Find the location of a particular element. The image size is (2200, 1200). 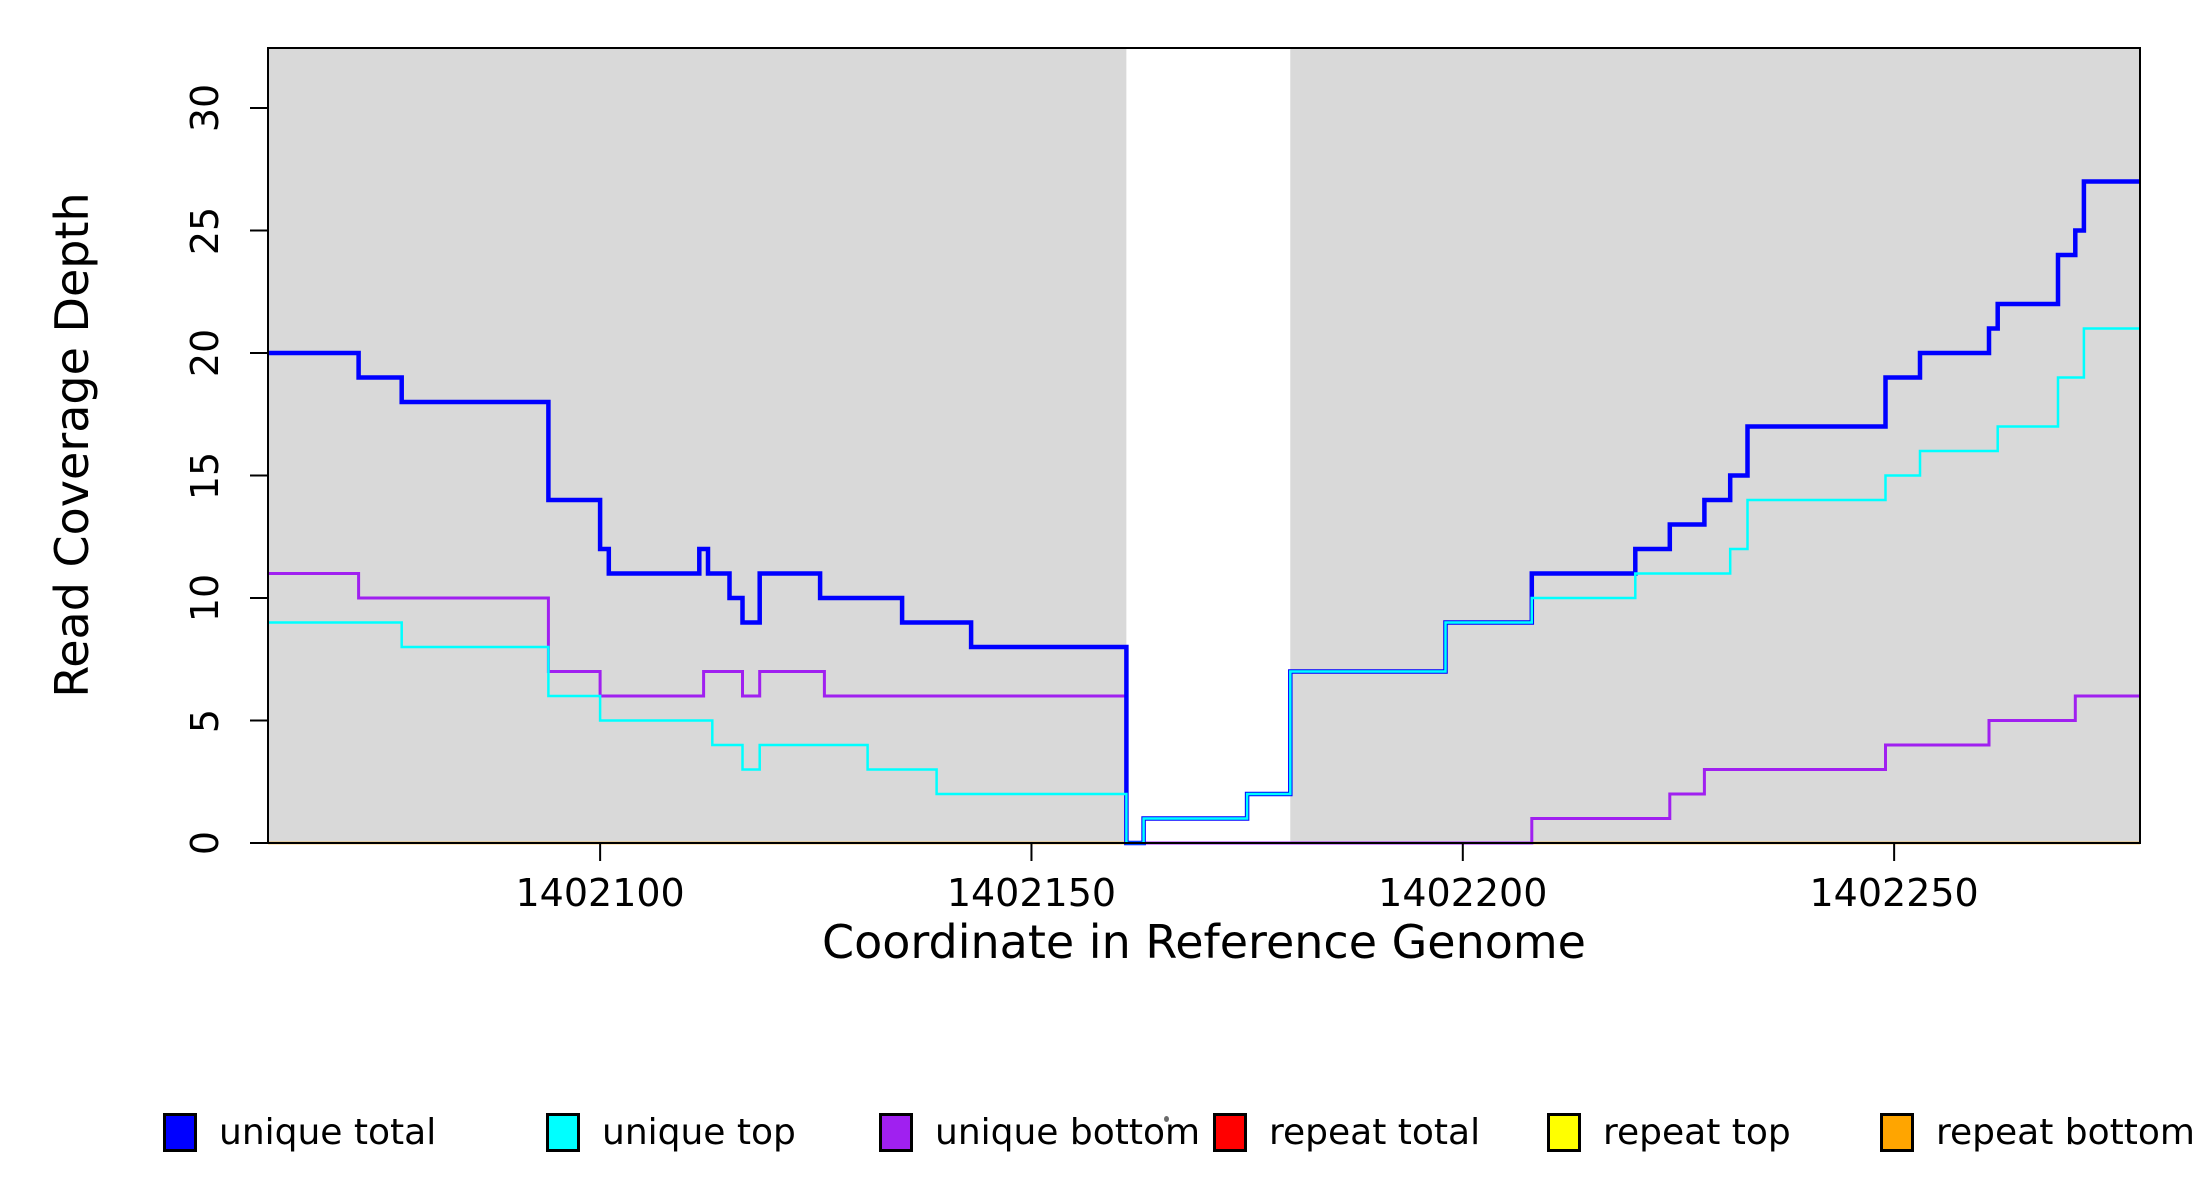

legend-item-unique-total: unique total is located at coordinates (299, 1132).